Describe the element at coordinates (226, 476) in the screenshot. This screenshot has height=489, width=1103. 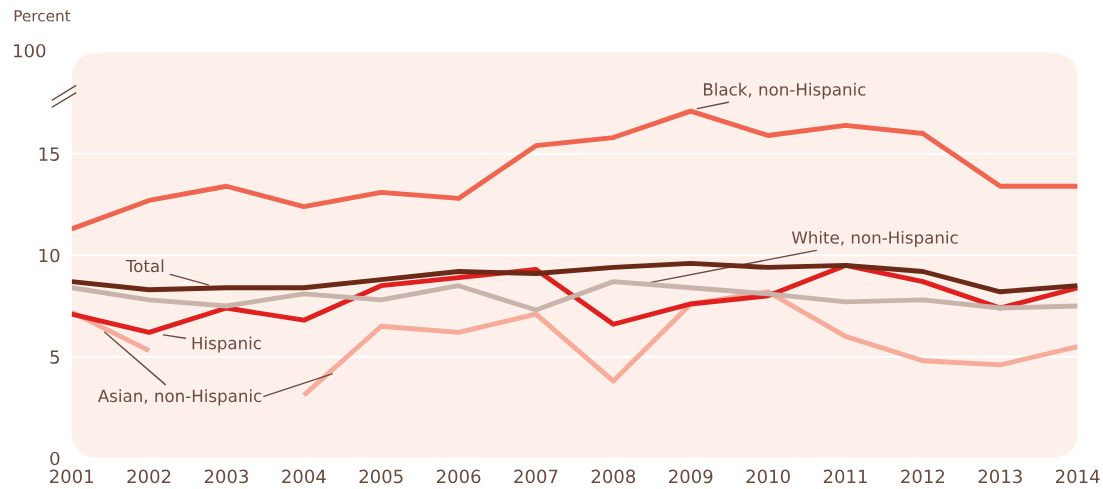
I see `x-tick-label: 2003` at that location.